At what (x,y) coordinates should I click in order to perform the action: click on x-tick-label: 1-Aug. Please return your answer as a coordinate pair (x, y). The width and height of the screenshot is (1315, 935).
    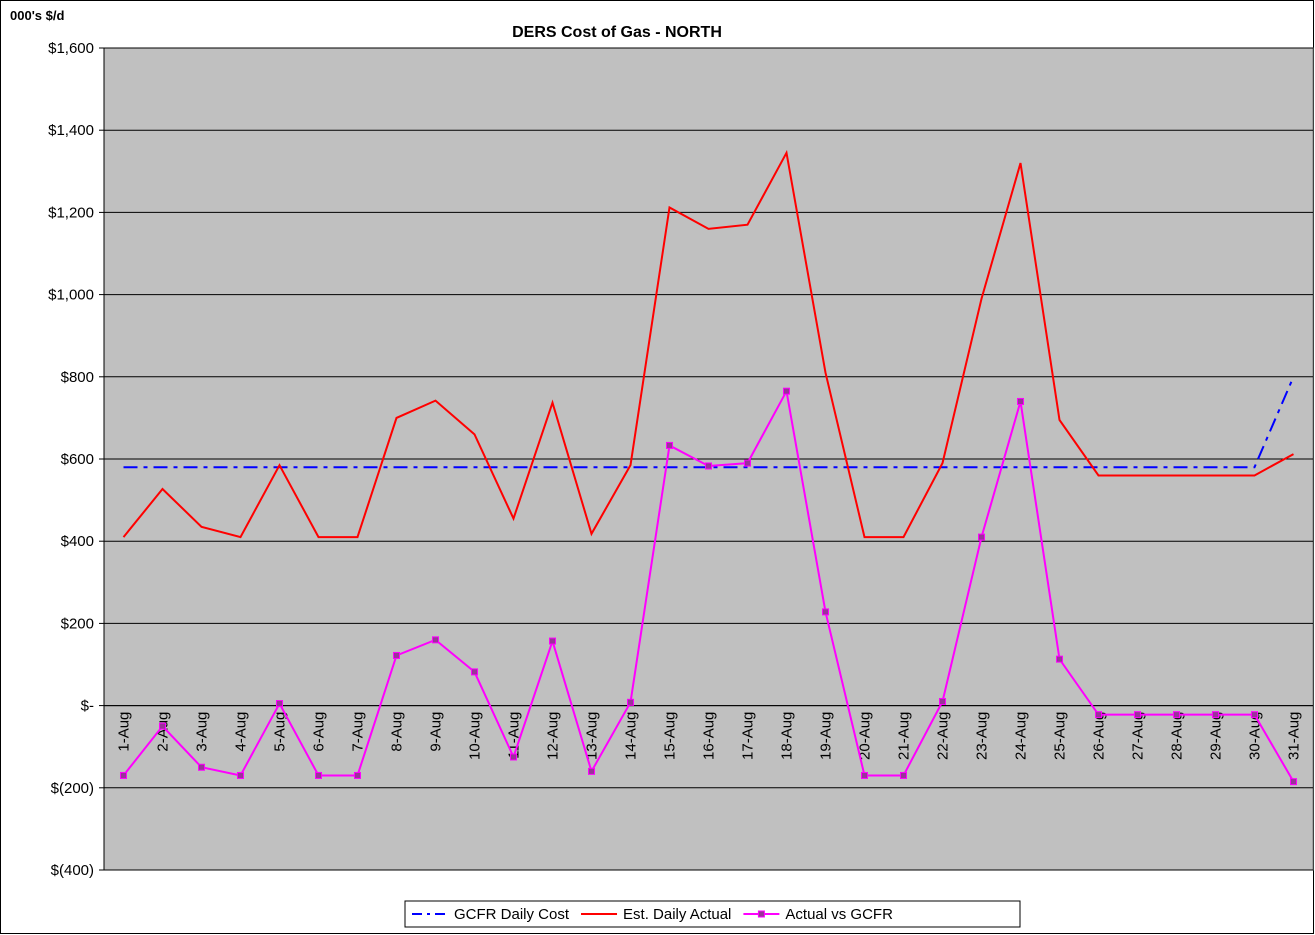
    Looking at the image, I should click on (124, 732).